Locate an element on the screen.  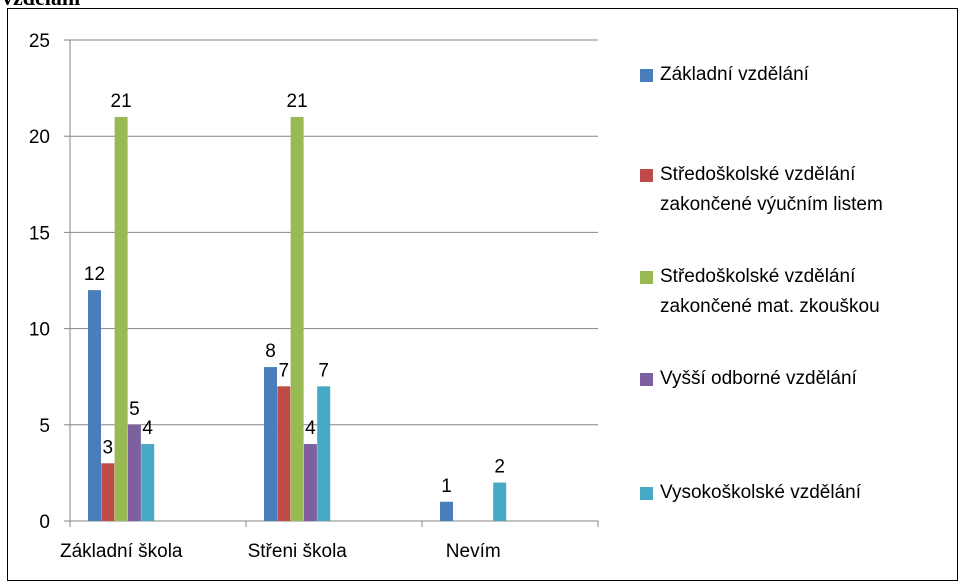
data-label: 12 is located at coordinates (94, 274).